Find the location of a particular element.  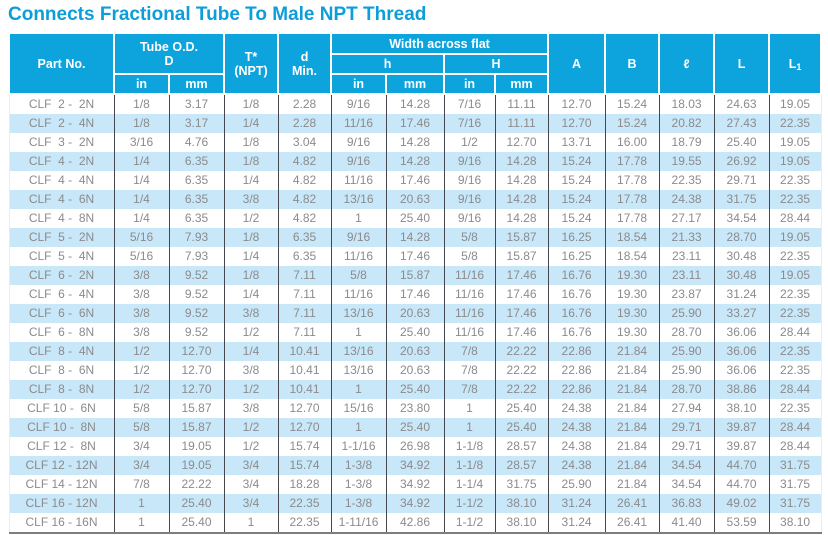

part-no-cell: CLF 12 - 8N is located at coordinates (61, 446).